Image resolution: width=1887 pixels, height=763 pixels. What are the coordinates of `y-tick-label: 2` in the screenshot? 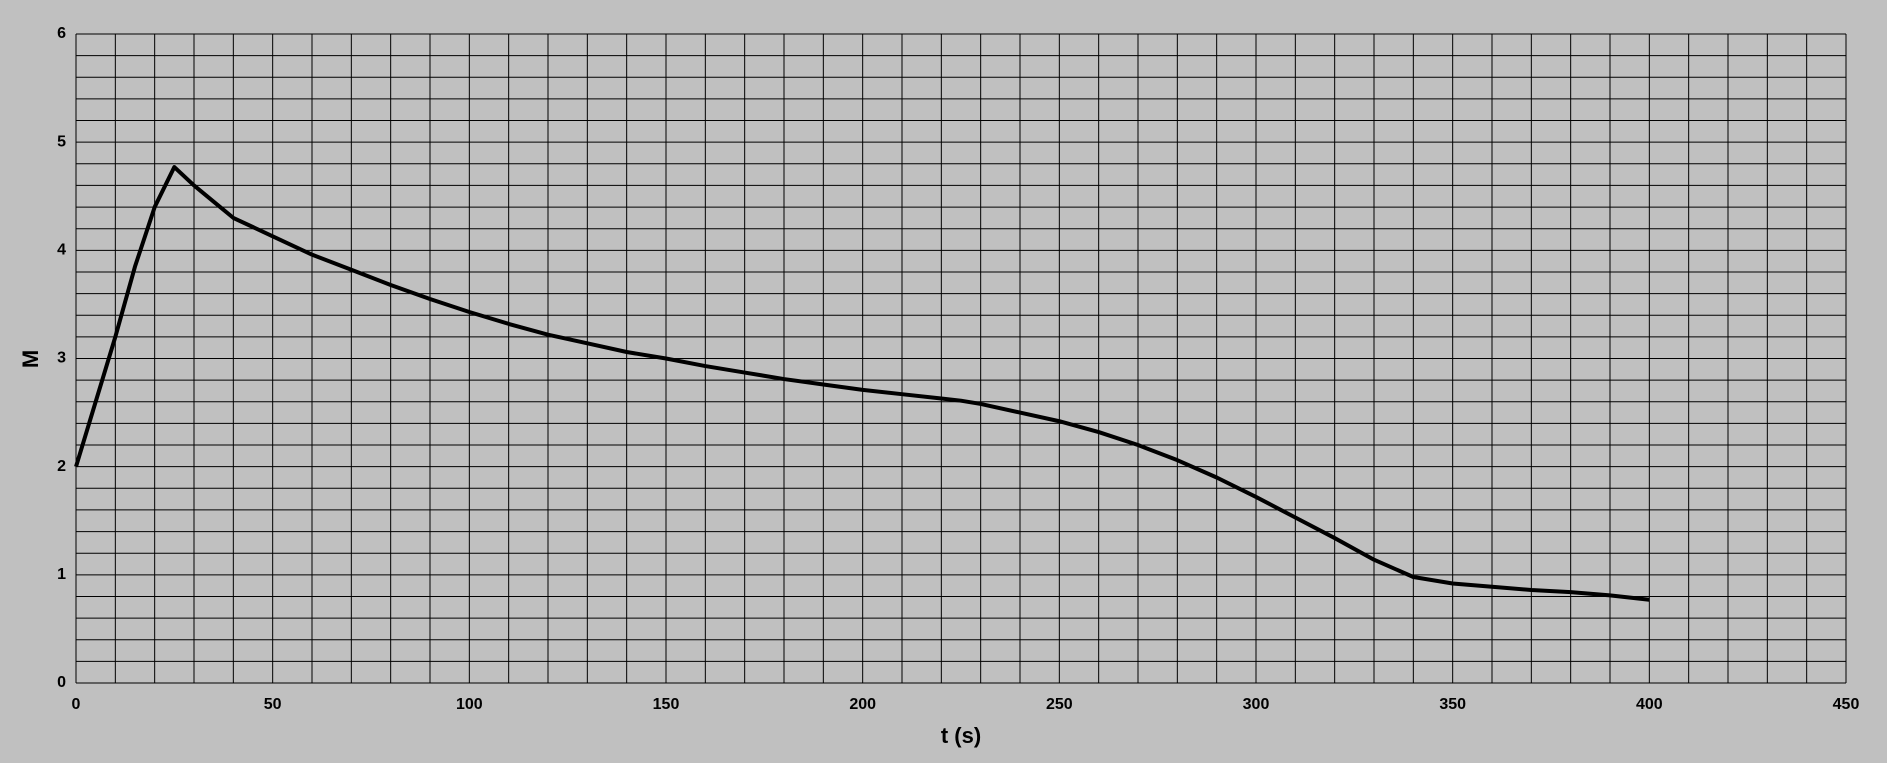 It's located at (61, 466).